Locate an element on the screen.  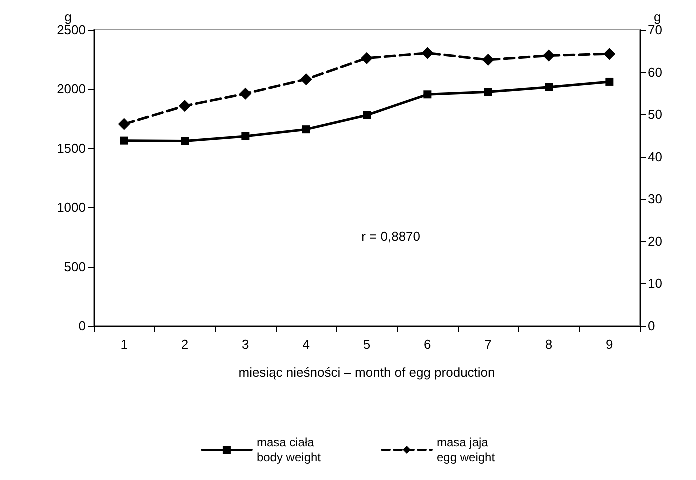
y-tick-label: 1500 is located at coordinates (71, 148).